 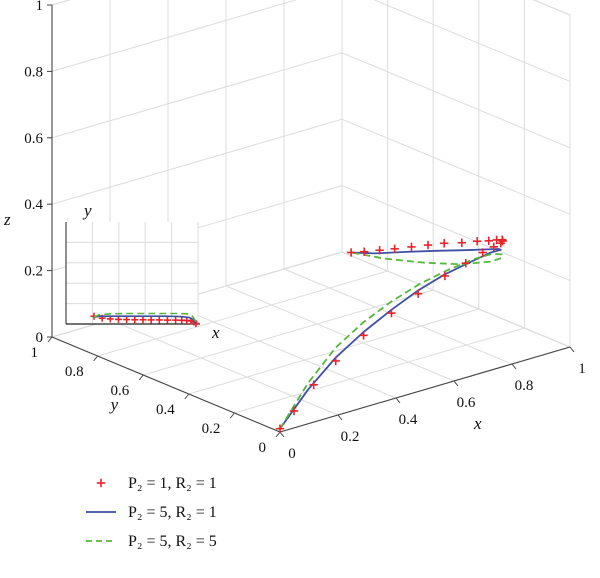 What do you see at coordinates (172, 541) in the screenshot?
I see `legend-series-3-label: P₂ = 5, R₂ = 5` at bounding box center [172, 541].